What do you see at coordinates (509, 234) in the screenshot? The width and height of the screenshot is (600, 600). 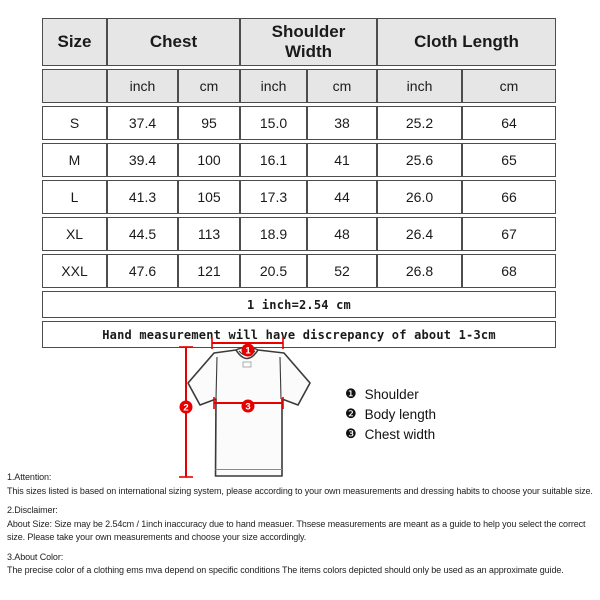 I see `value-cell: 67` at bounding box center [509, 234].